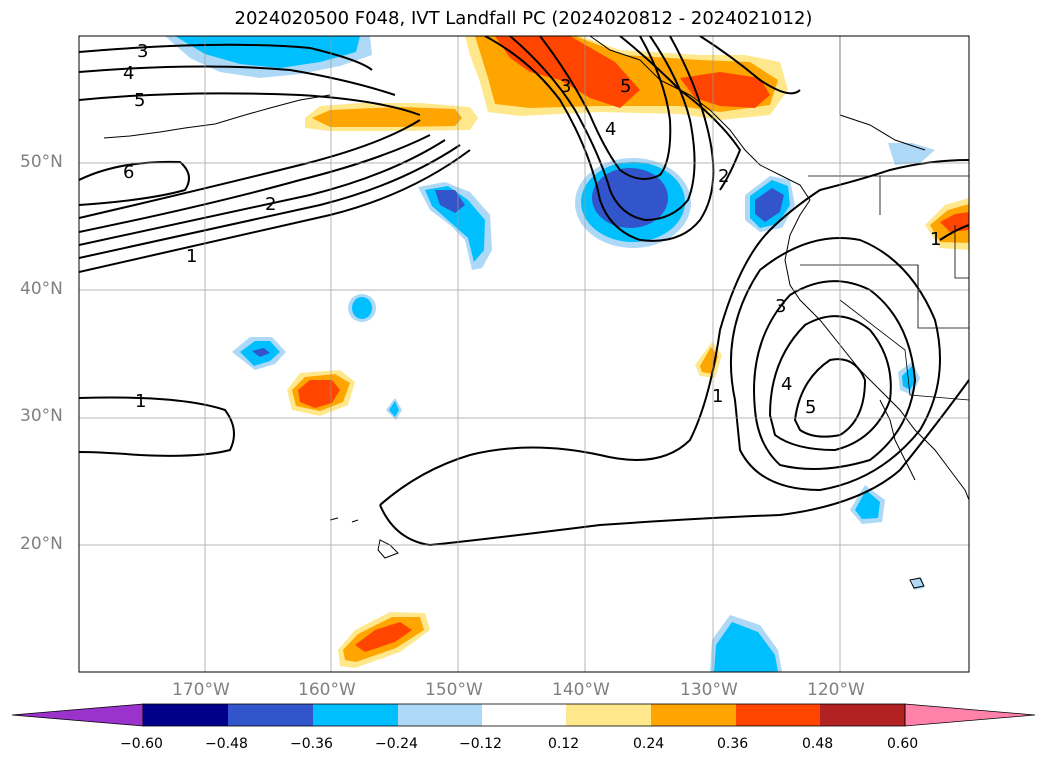  Describe the element at coordinates (41, 289) in the screenshot. I see `lat-label-40n: 40°N` at that location.